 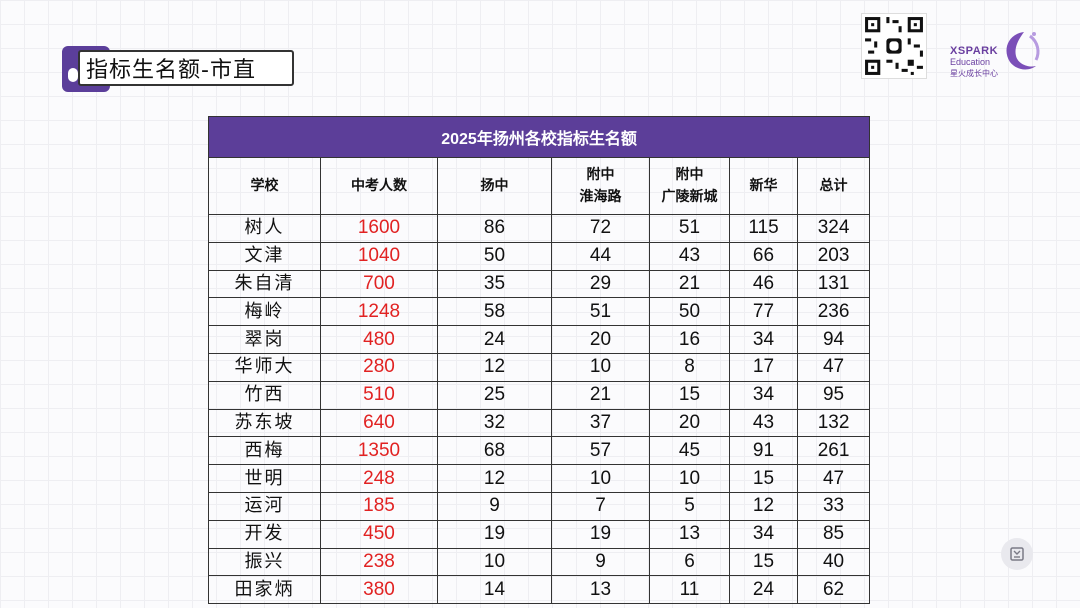 What do you see at coordinates (494, 451) in the screenshot?
I see `yangzhong-cell: 68` at bounding box center [494, 451].